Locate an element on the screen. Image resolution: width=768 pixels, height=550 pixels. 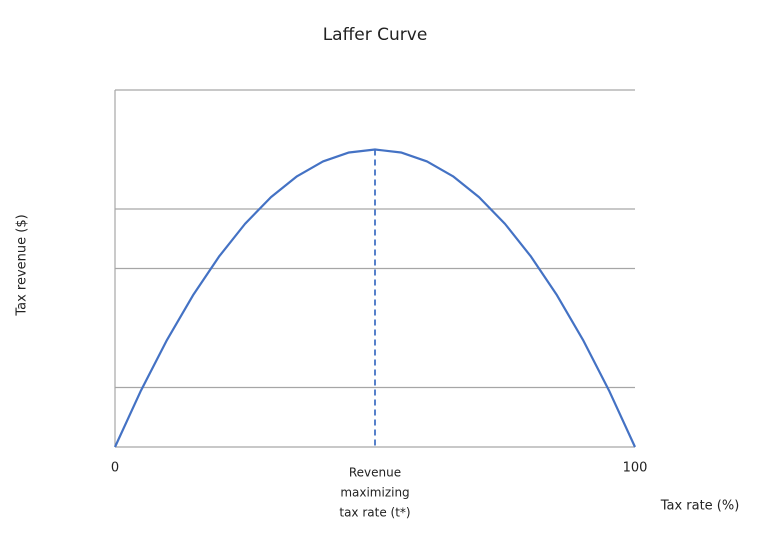
annotation-label: maximizing is located at coordinates (374, 493).